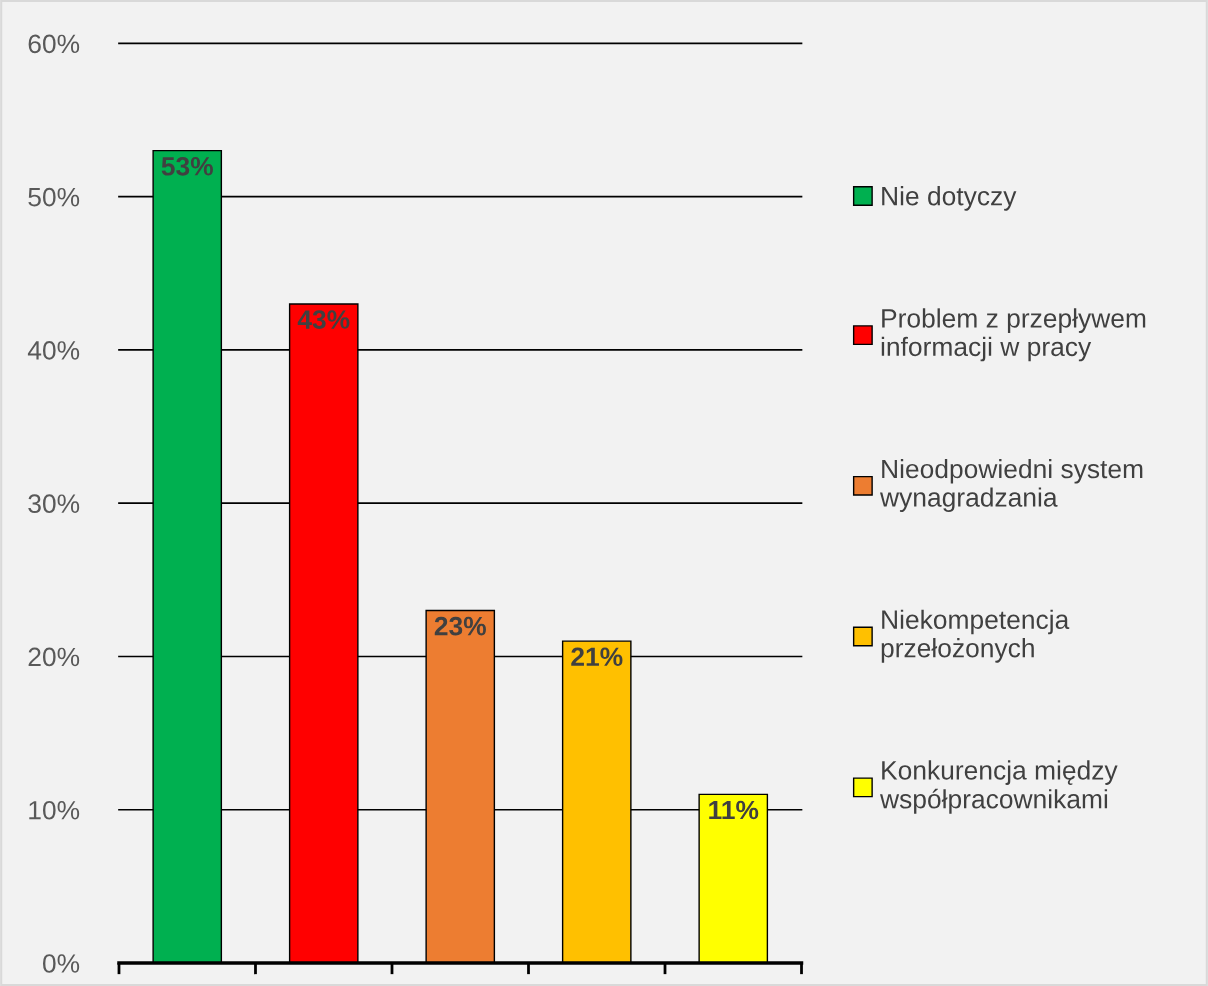  What do you see at coordinates (323, 319) in the screenshot?
I see `text: 43%` at bounding box center [323, 319].